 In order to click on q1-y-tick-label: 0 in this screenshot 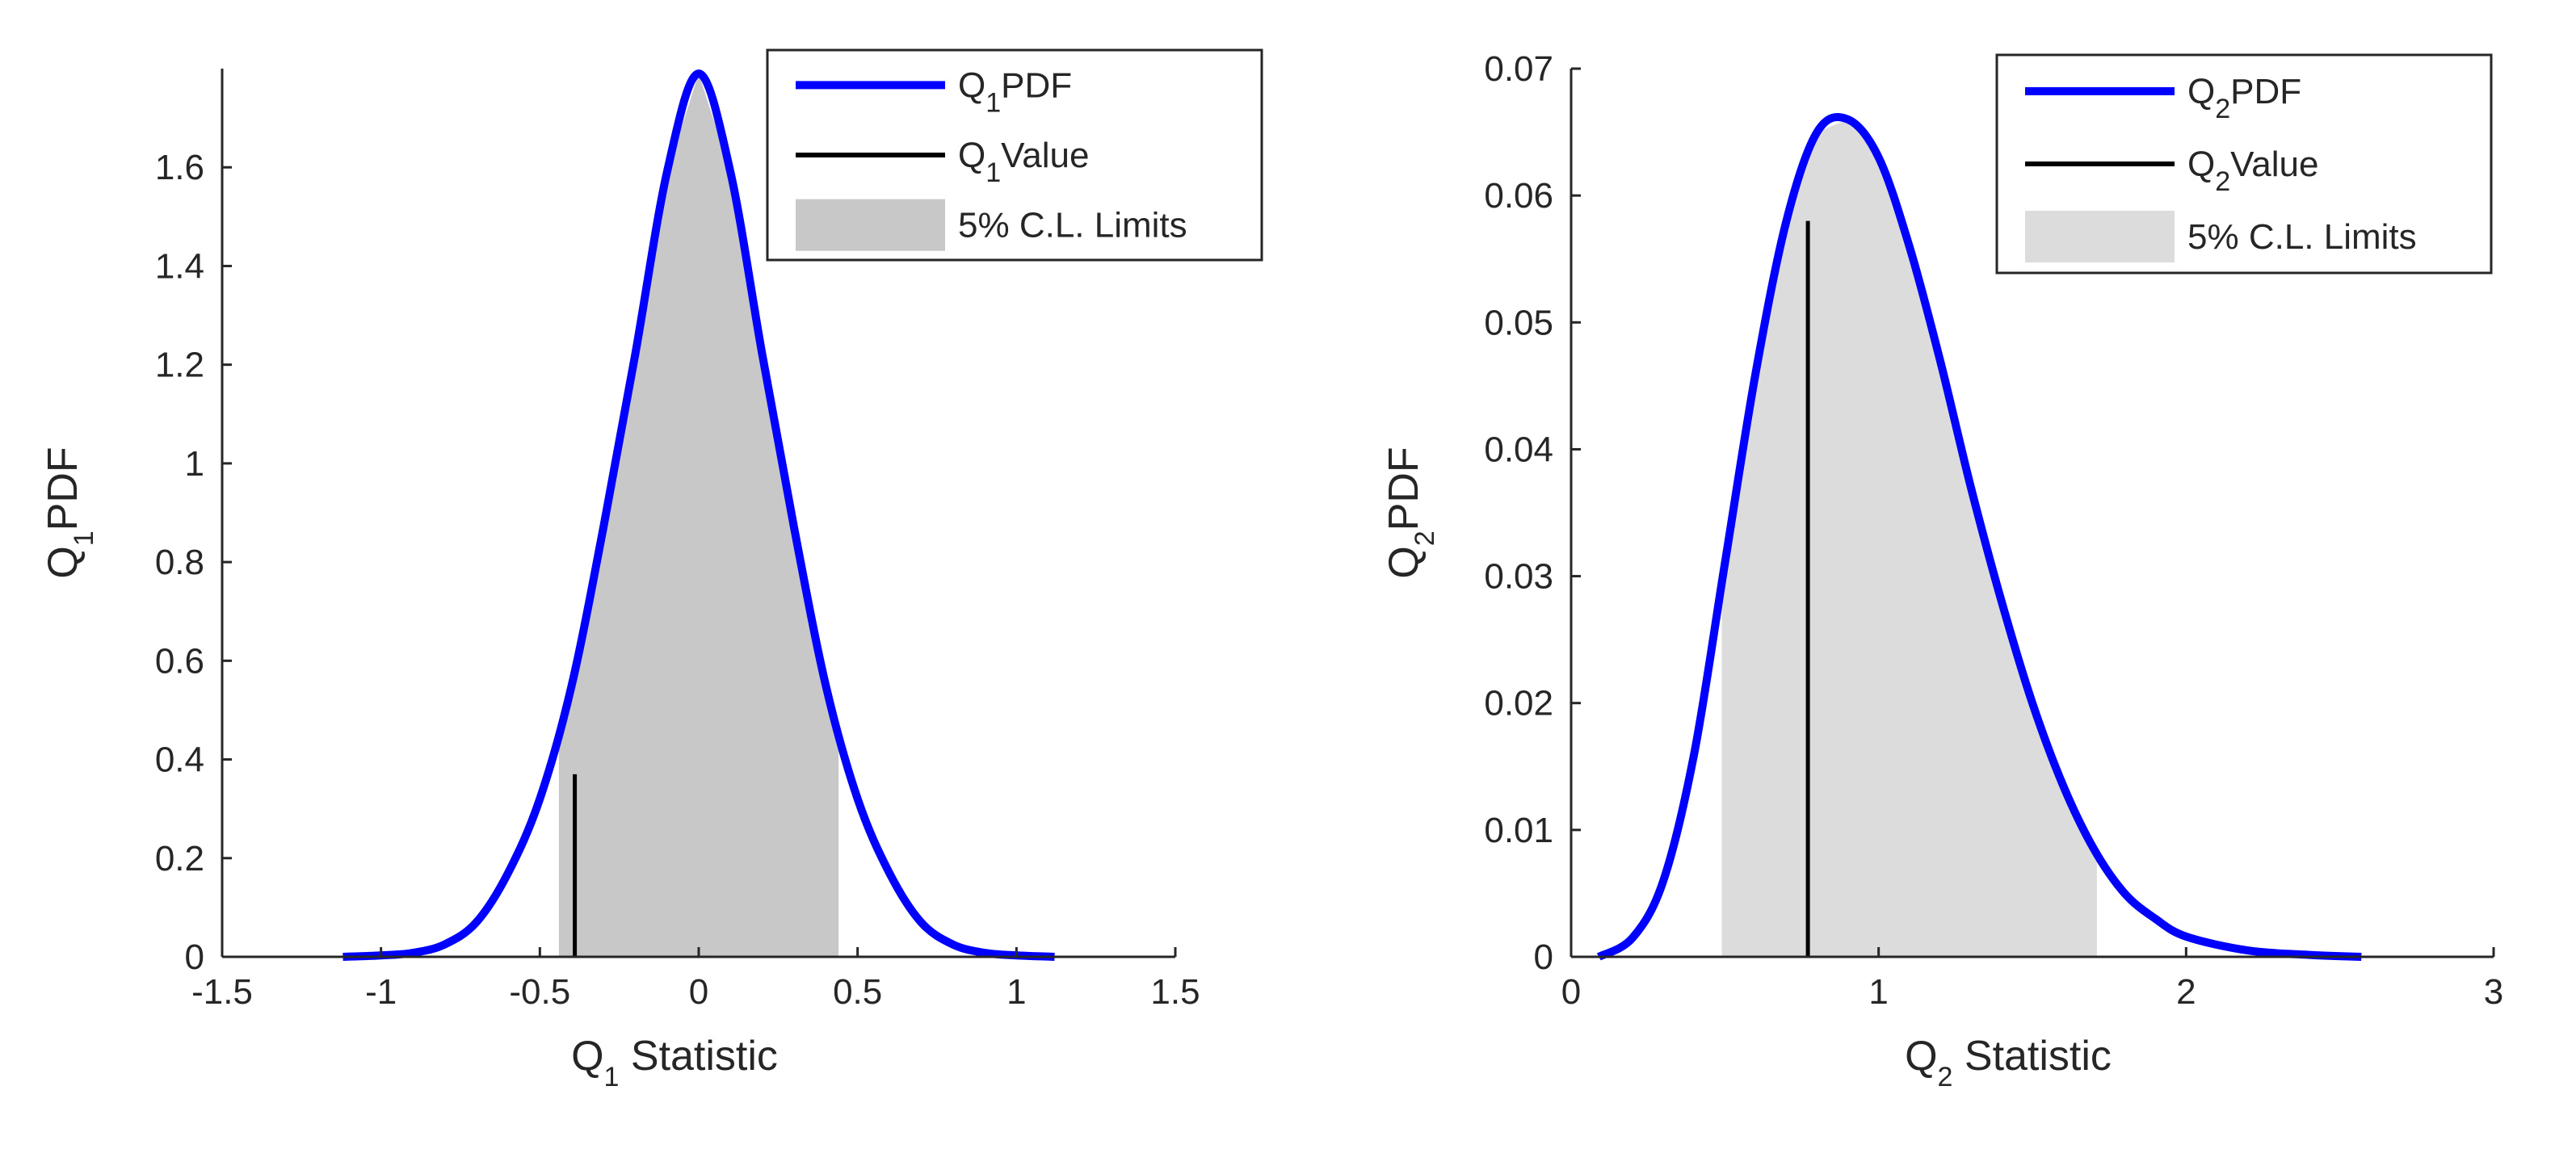, I will do `click(194, 957)`.